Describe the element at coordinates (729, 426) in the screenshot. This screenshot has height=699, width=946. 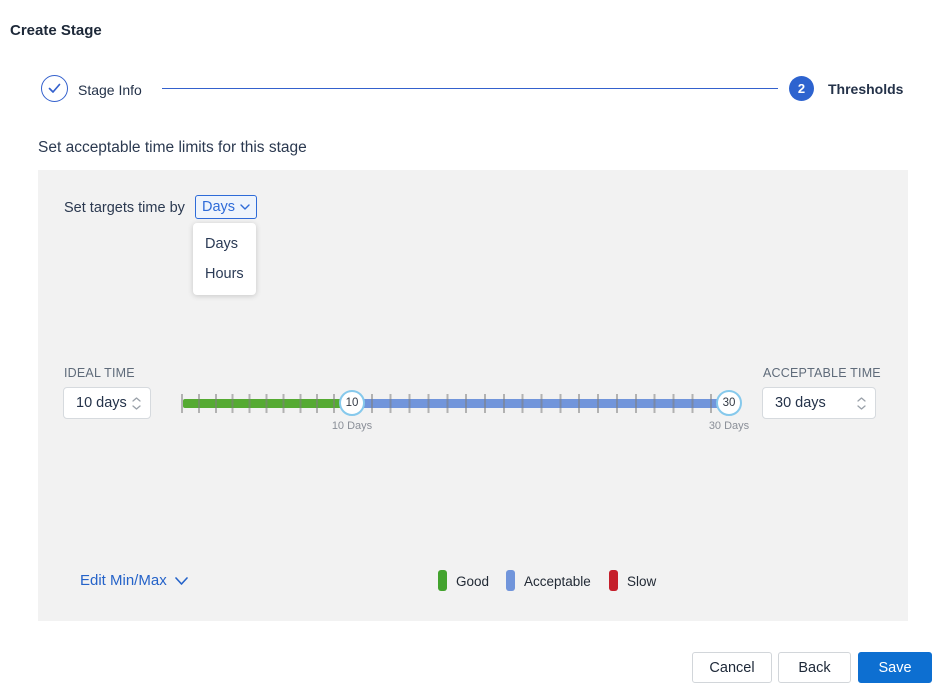
I see `slider-max-label: 30 Days` at that location.